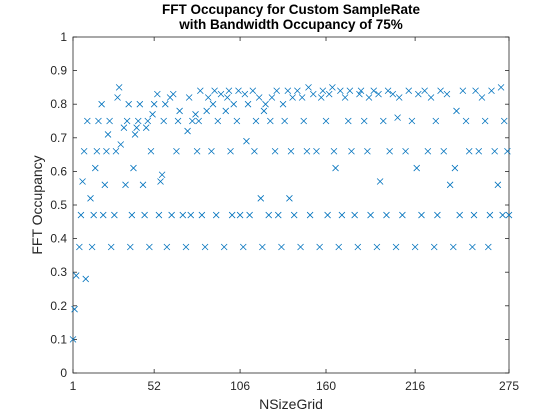 The width and height of the screenshot is (560, 420). Describe the element at coordinates (154, 386) in the screenshot. I see `x-tick-label: 52` at that location.